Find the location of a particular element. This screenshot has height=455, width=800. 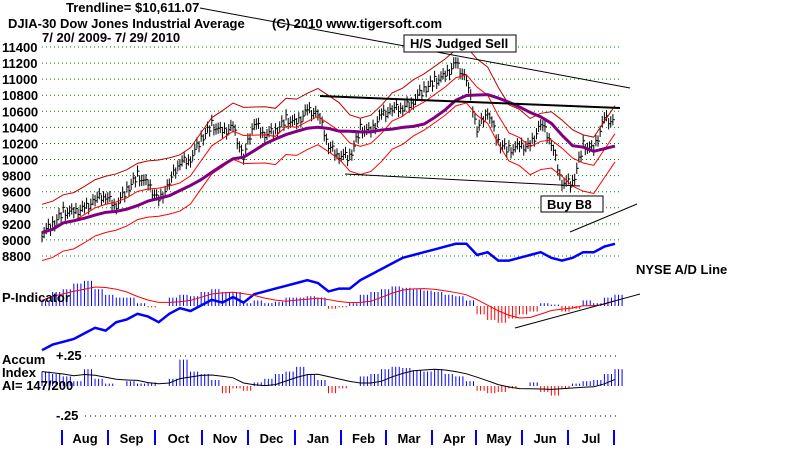

buy-b8-box is located at coordinates (572, 204).